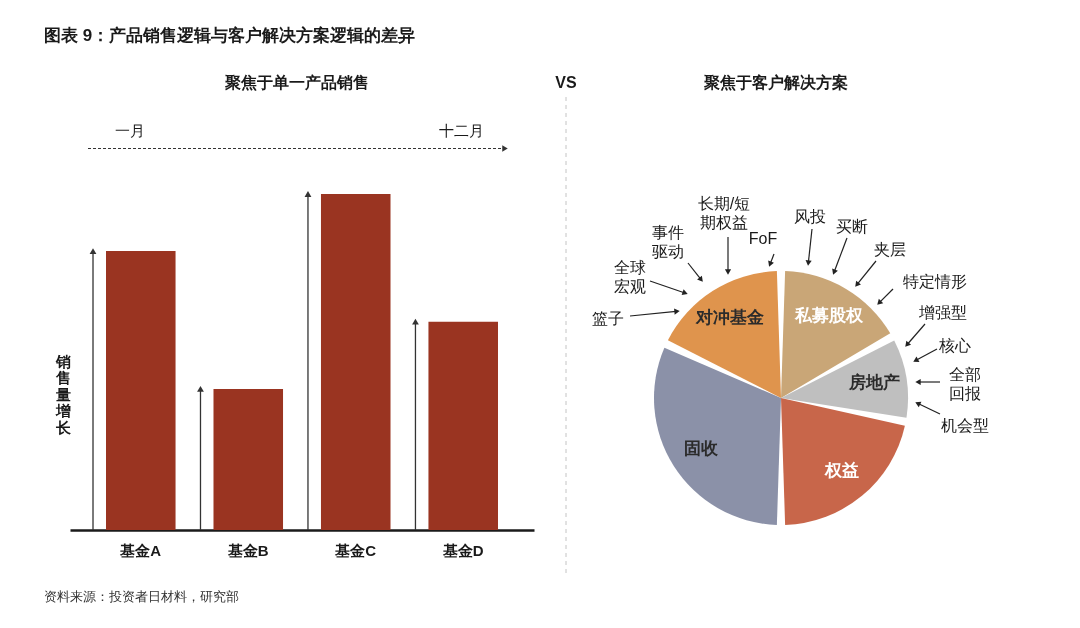  What do you see at coordinates (874, 383) in the screenshot?
I see `slice-label: 房地产` at bounding box center [874, 383].